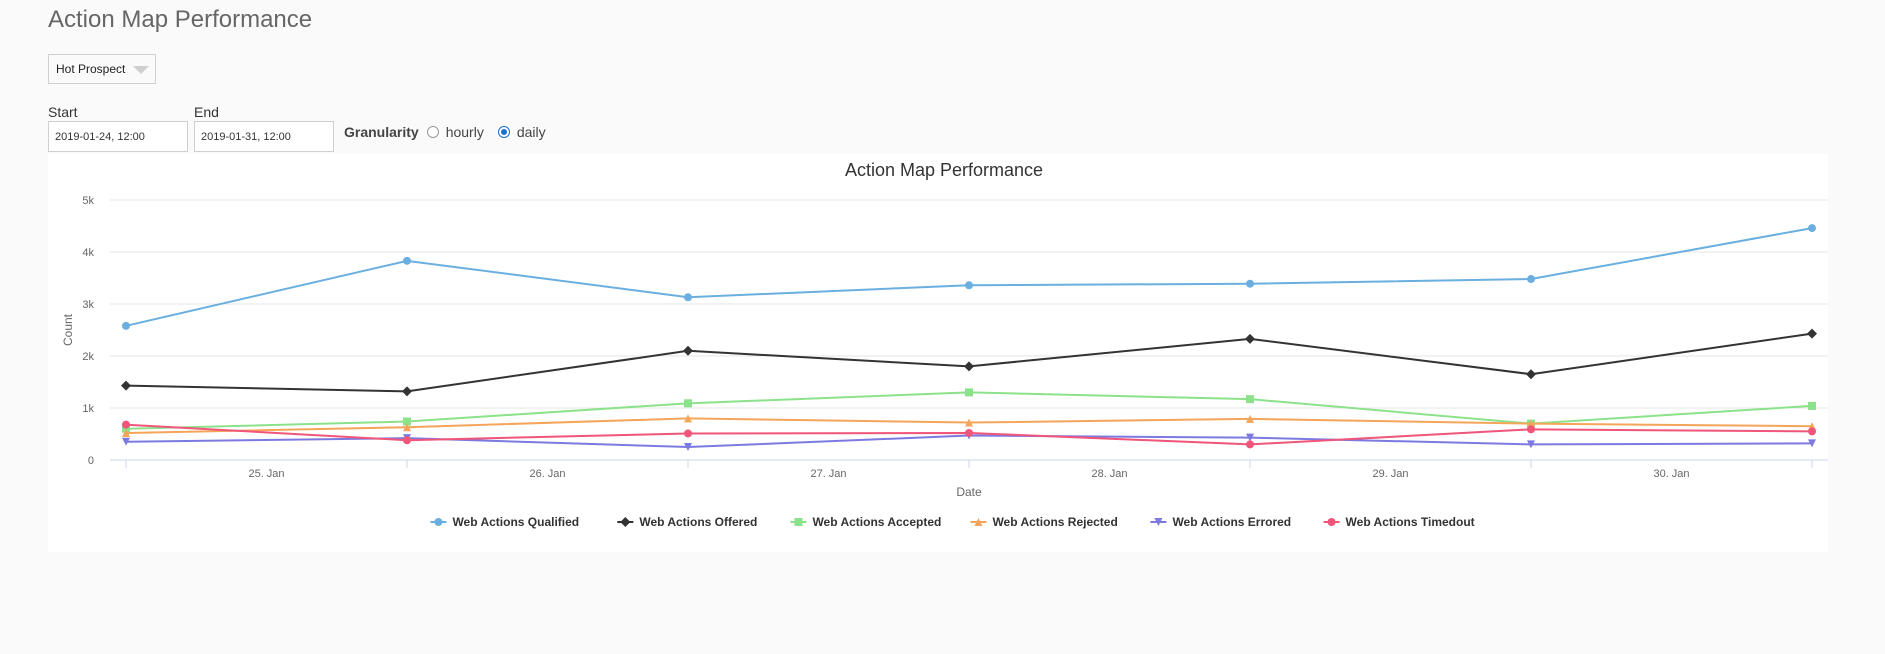  I want to click on chart-title: Action Map Performance, so click(944, 170).